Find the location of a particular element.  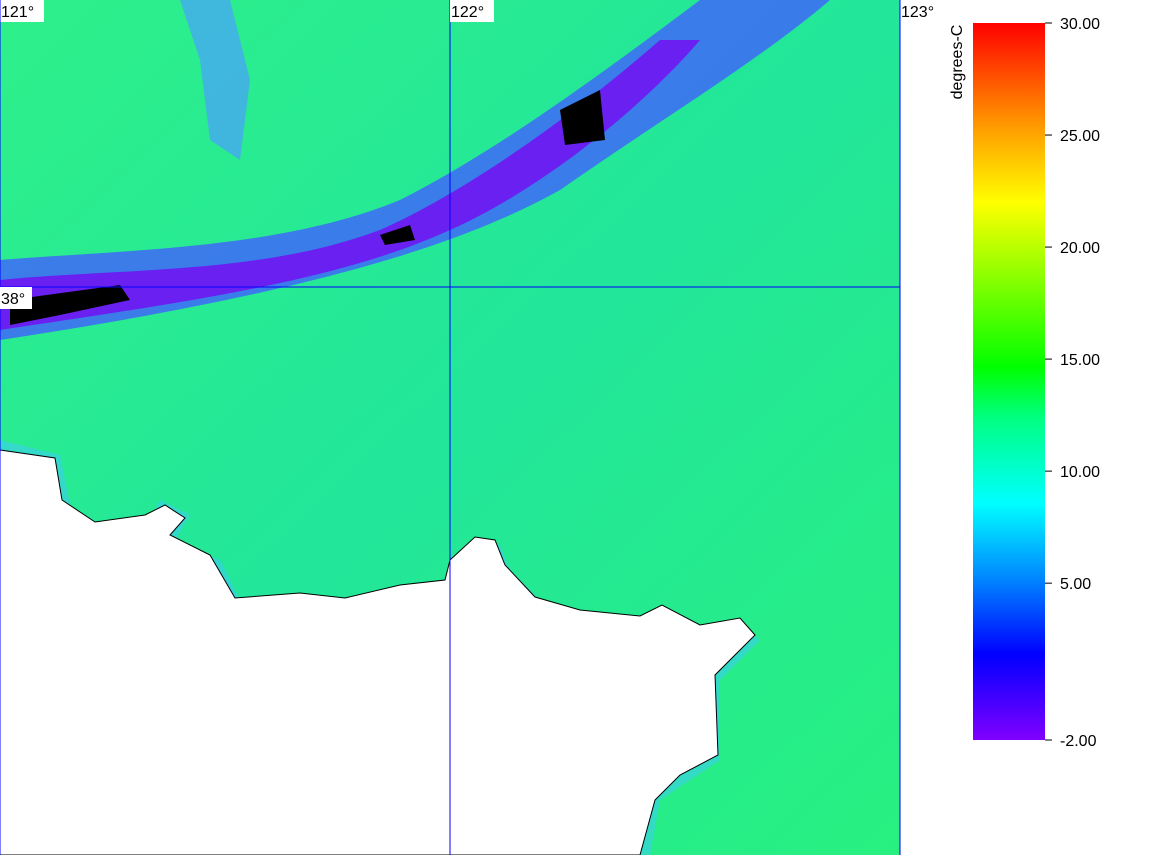

colorbar-tick-label: 5.00 is located at coordinates (1075, 584).